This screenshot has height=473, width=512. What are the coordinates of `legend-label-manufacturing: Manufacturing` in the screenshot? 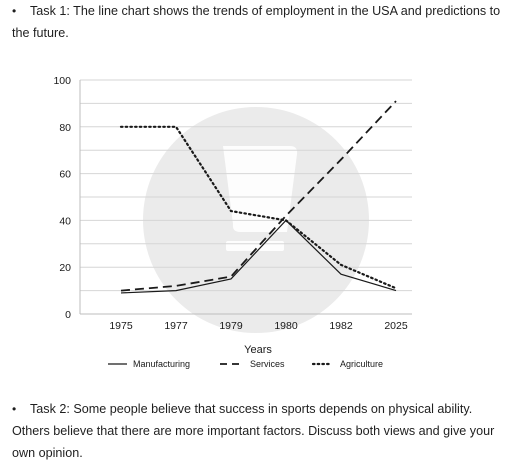 It's located at (161, 364).